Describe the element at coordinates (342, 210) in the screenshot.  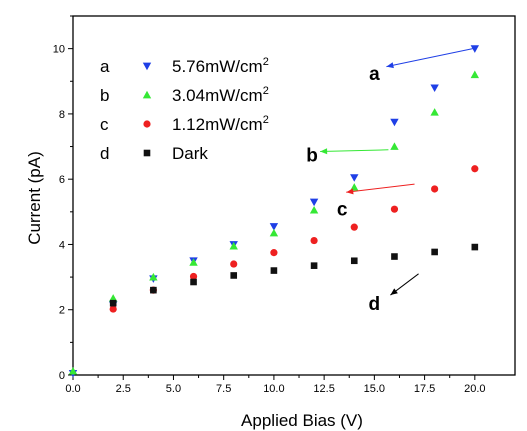
I see `annotation-label: c` at that location.